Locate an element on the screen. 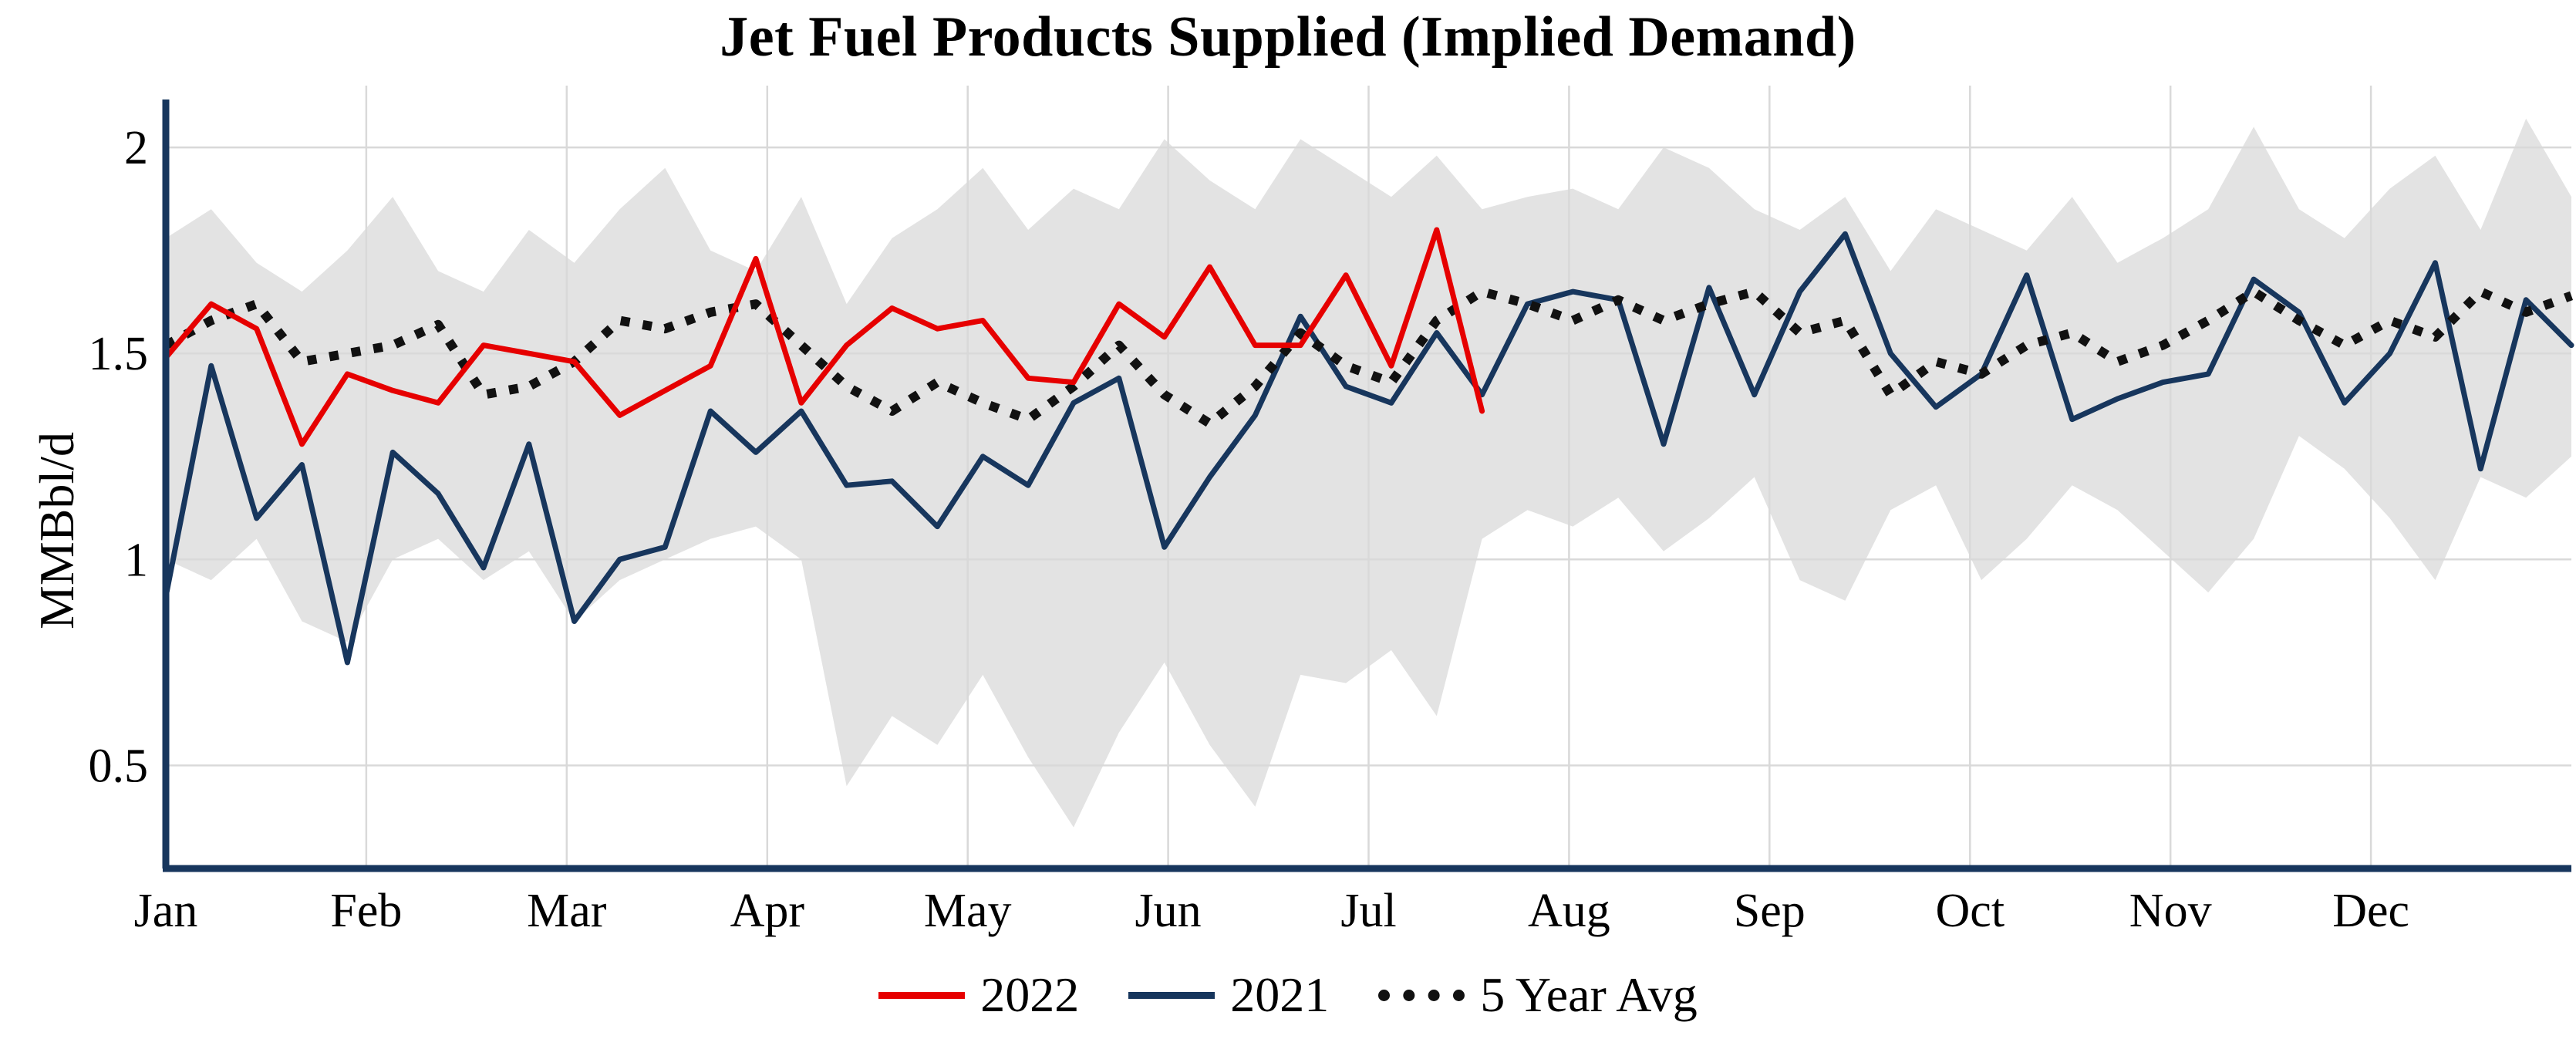  x-month-label: Jun is located at coordinates (1168, 911).